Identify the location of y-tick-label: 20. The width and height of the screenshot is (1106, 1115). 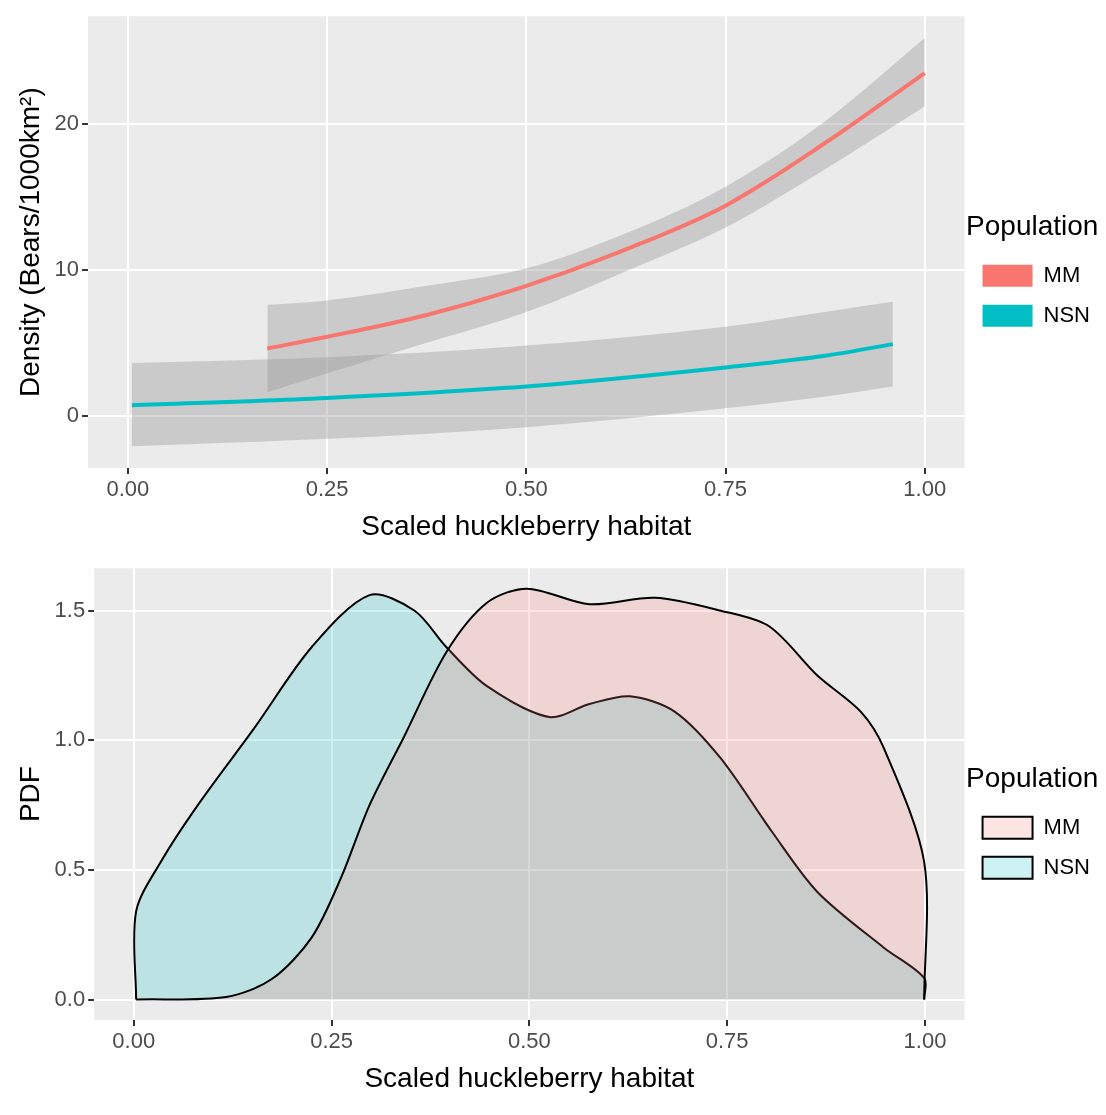
(67, 123).